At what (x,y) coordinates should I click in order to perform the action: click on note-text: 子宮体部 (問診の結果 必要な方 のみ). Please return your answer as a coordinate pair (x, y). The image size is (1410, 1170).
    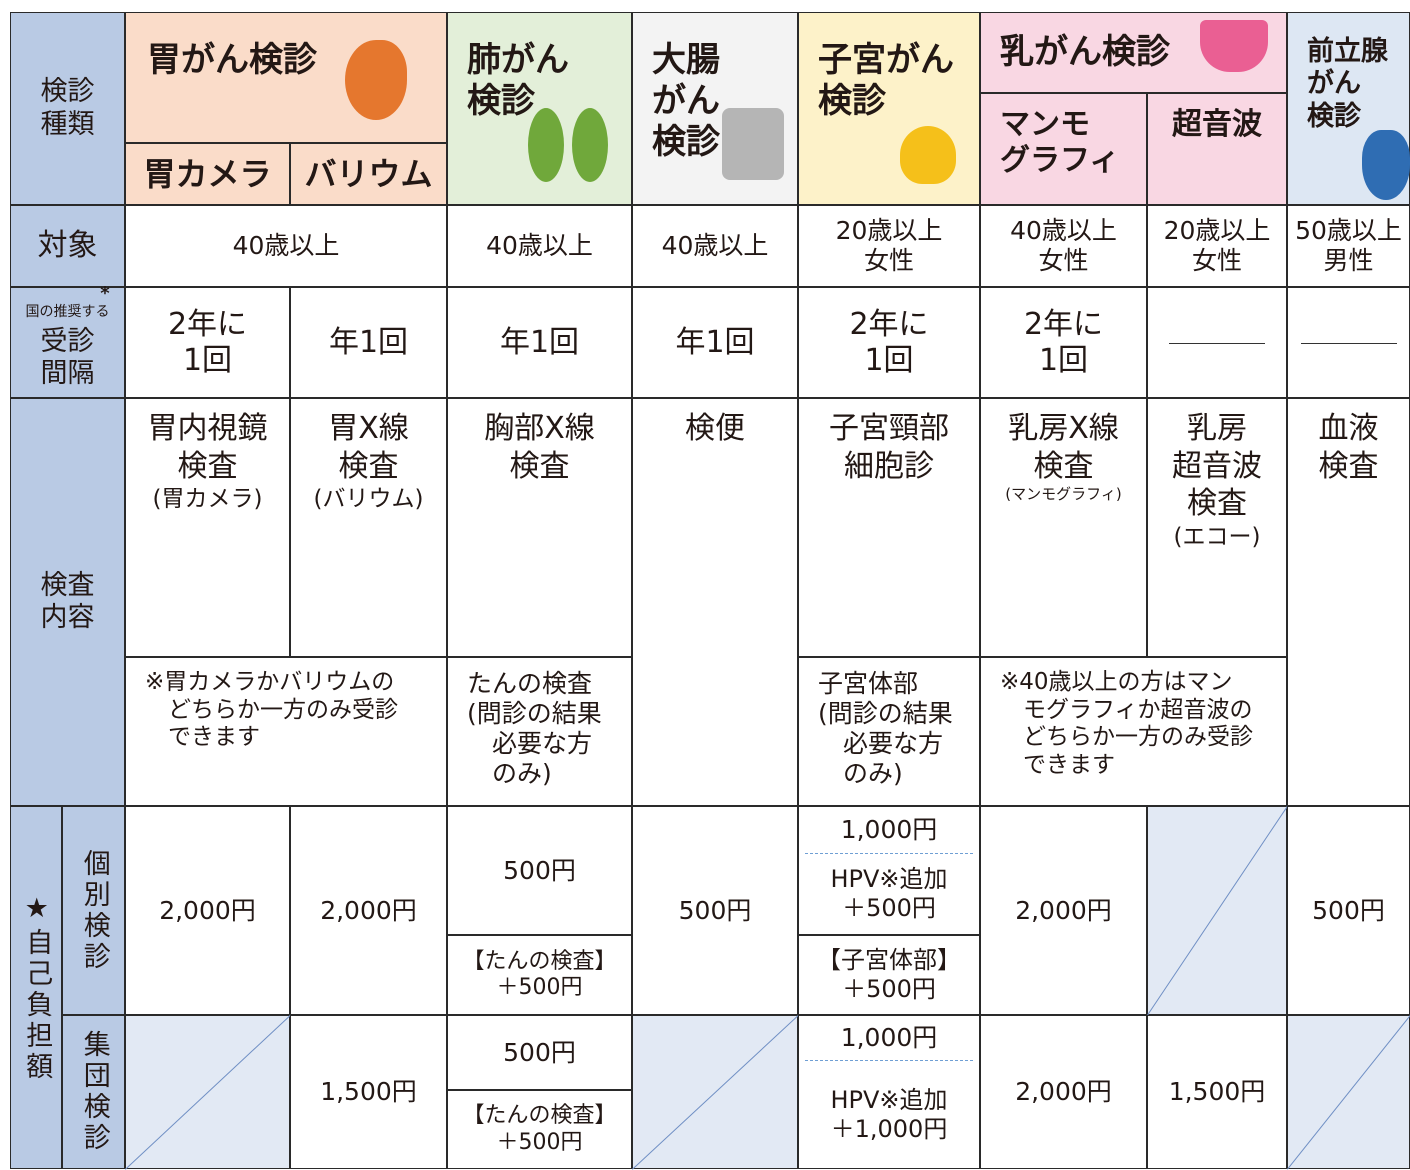
    Looking at the image, I should click on (885, 728).